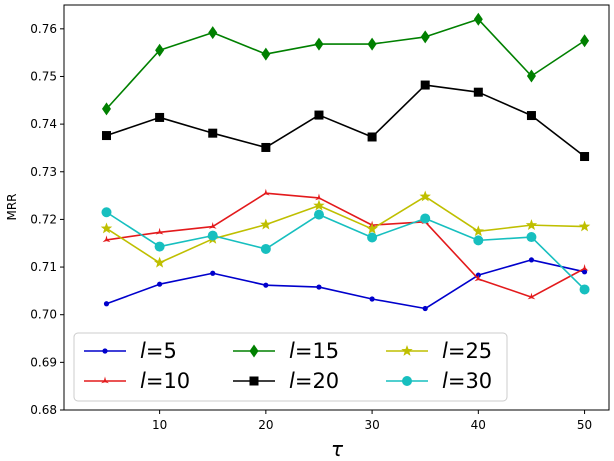 This screenshot has height=461, width=614. What do you see at coordinates (467, 381) in the screenshot?
I see `legend-label: l=30` at bounding box center [467, 381].